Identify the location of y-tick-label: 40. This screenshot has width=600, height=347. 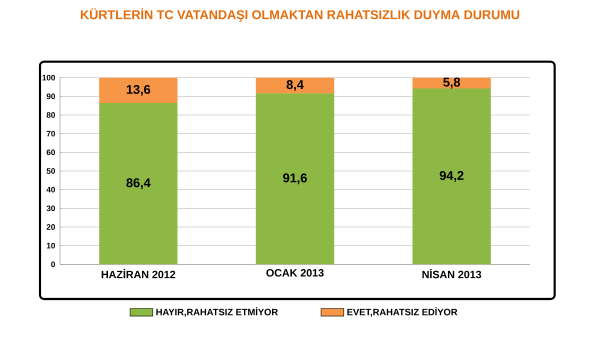
(50, 189).